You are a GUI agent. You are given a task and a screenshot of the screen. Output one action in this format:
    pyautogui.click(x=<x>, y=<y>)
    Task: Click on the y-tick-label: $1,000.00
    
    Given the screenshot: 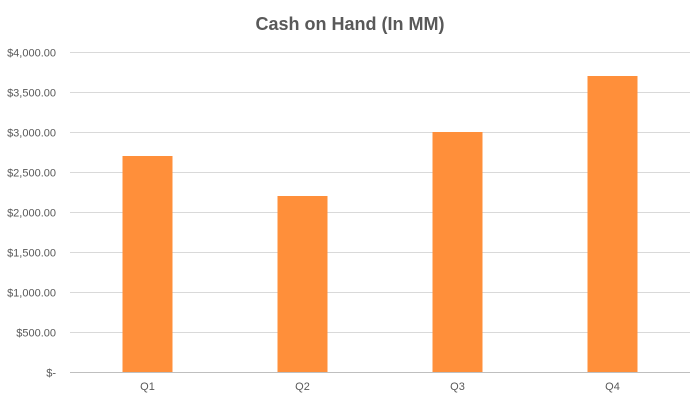 What is the action you would take?
    pyautogui.click(x=31, y=294)
    